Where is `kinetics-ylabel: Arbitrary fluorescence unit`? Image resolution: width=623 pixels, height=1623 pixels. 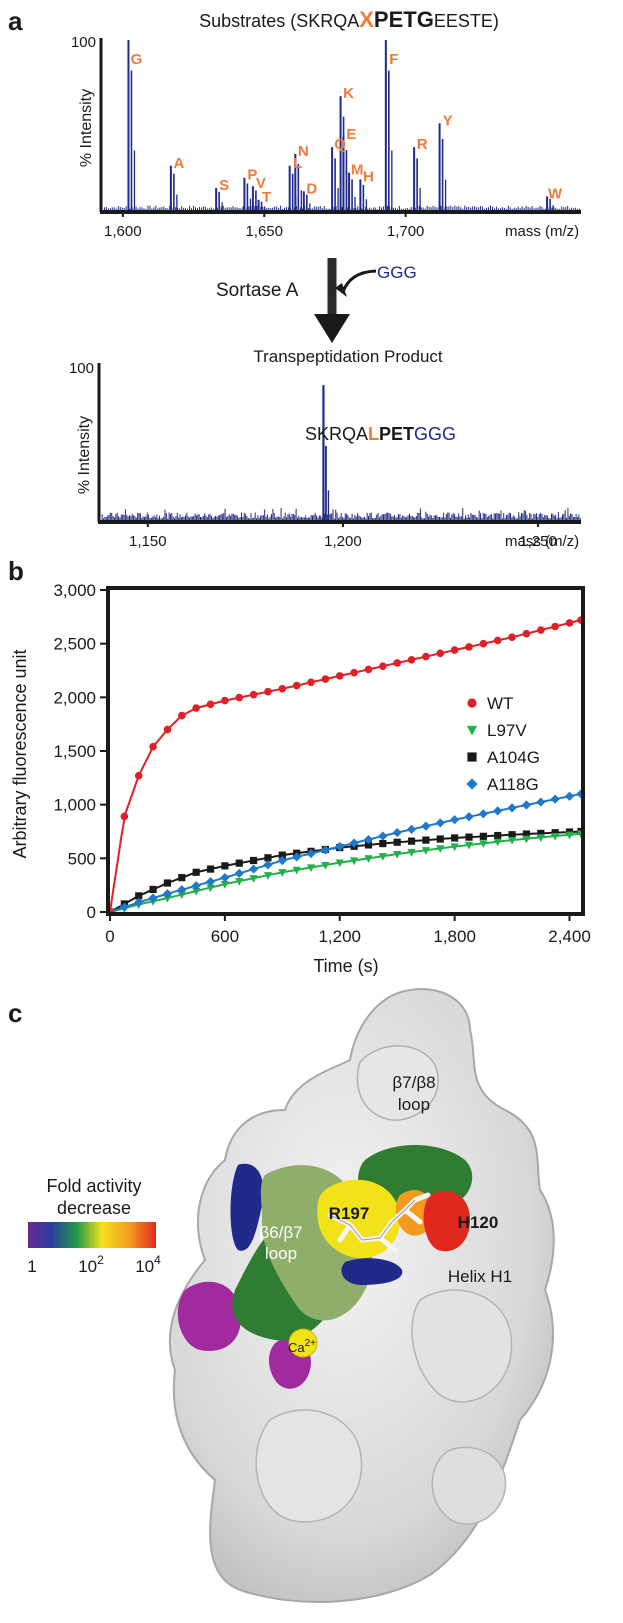
kinetics-ylabel: Arbitrary fluorescence unit is located at coordinates (20, 753).